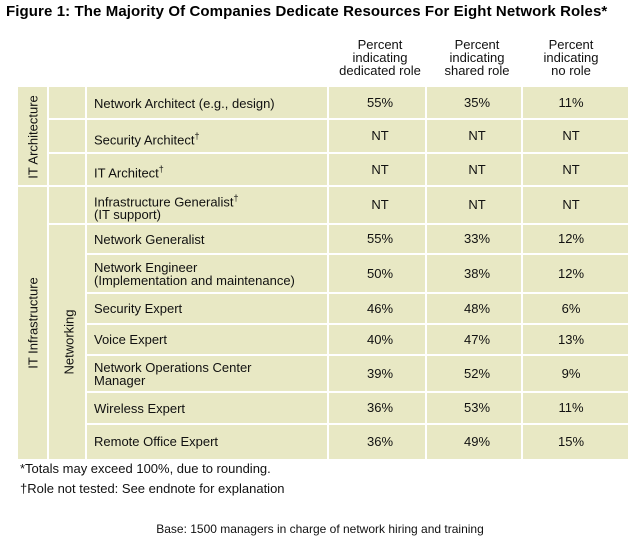 Image resolution: width=640 pixels, height=541 pixels. I want to click on table-cell: 15%, so click(571, 441).